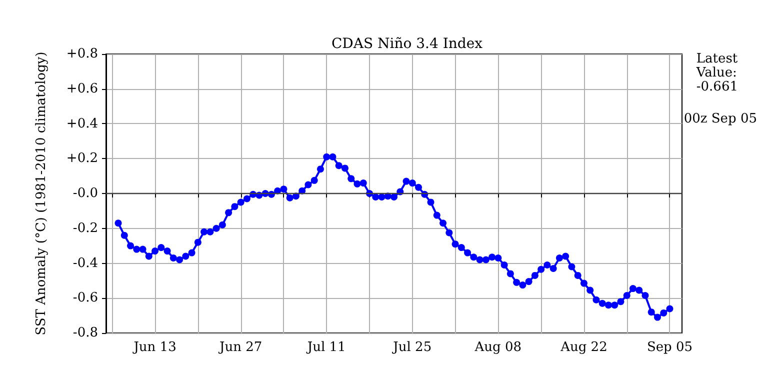 The width and height of the screenshot is (768, 384). What do you see at coordinates (584, 347) in the screenshot?
I see `x-tick-label: Aug 22` at bounding box center [584, 347].